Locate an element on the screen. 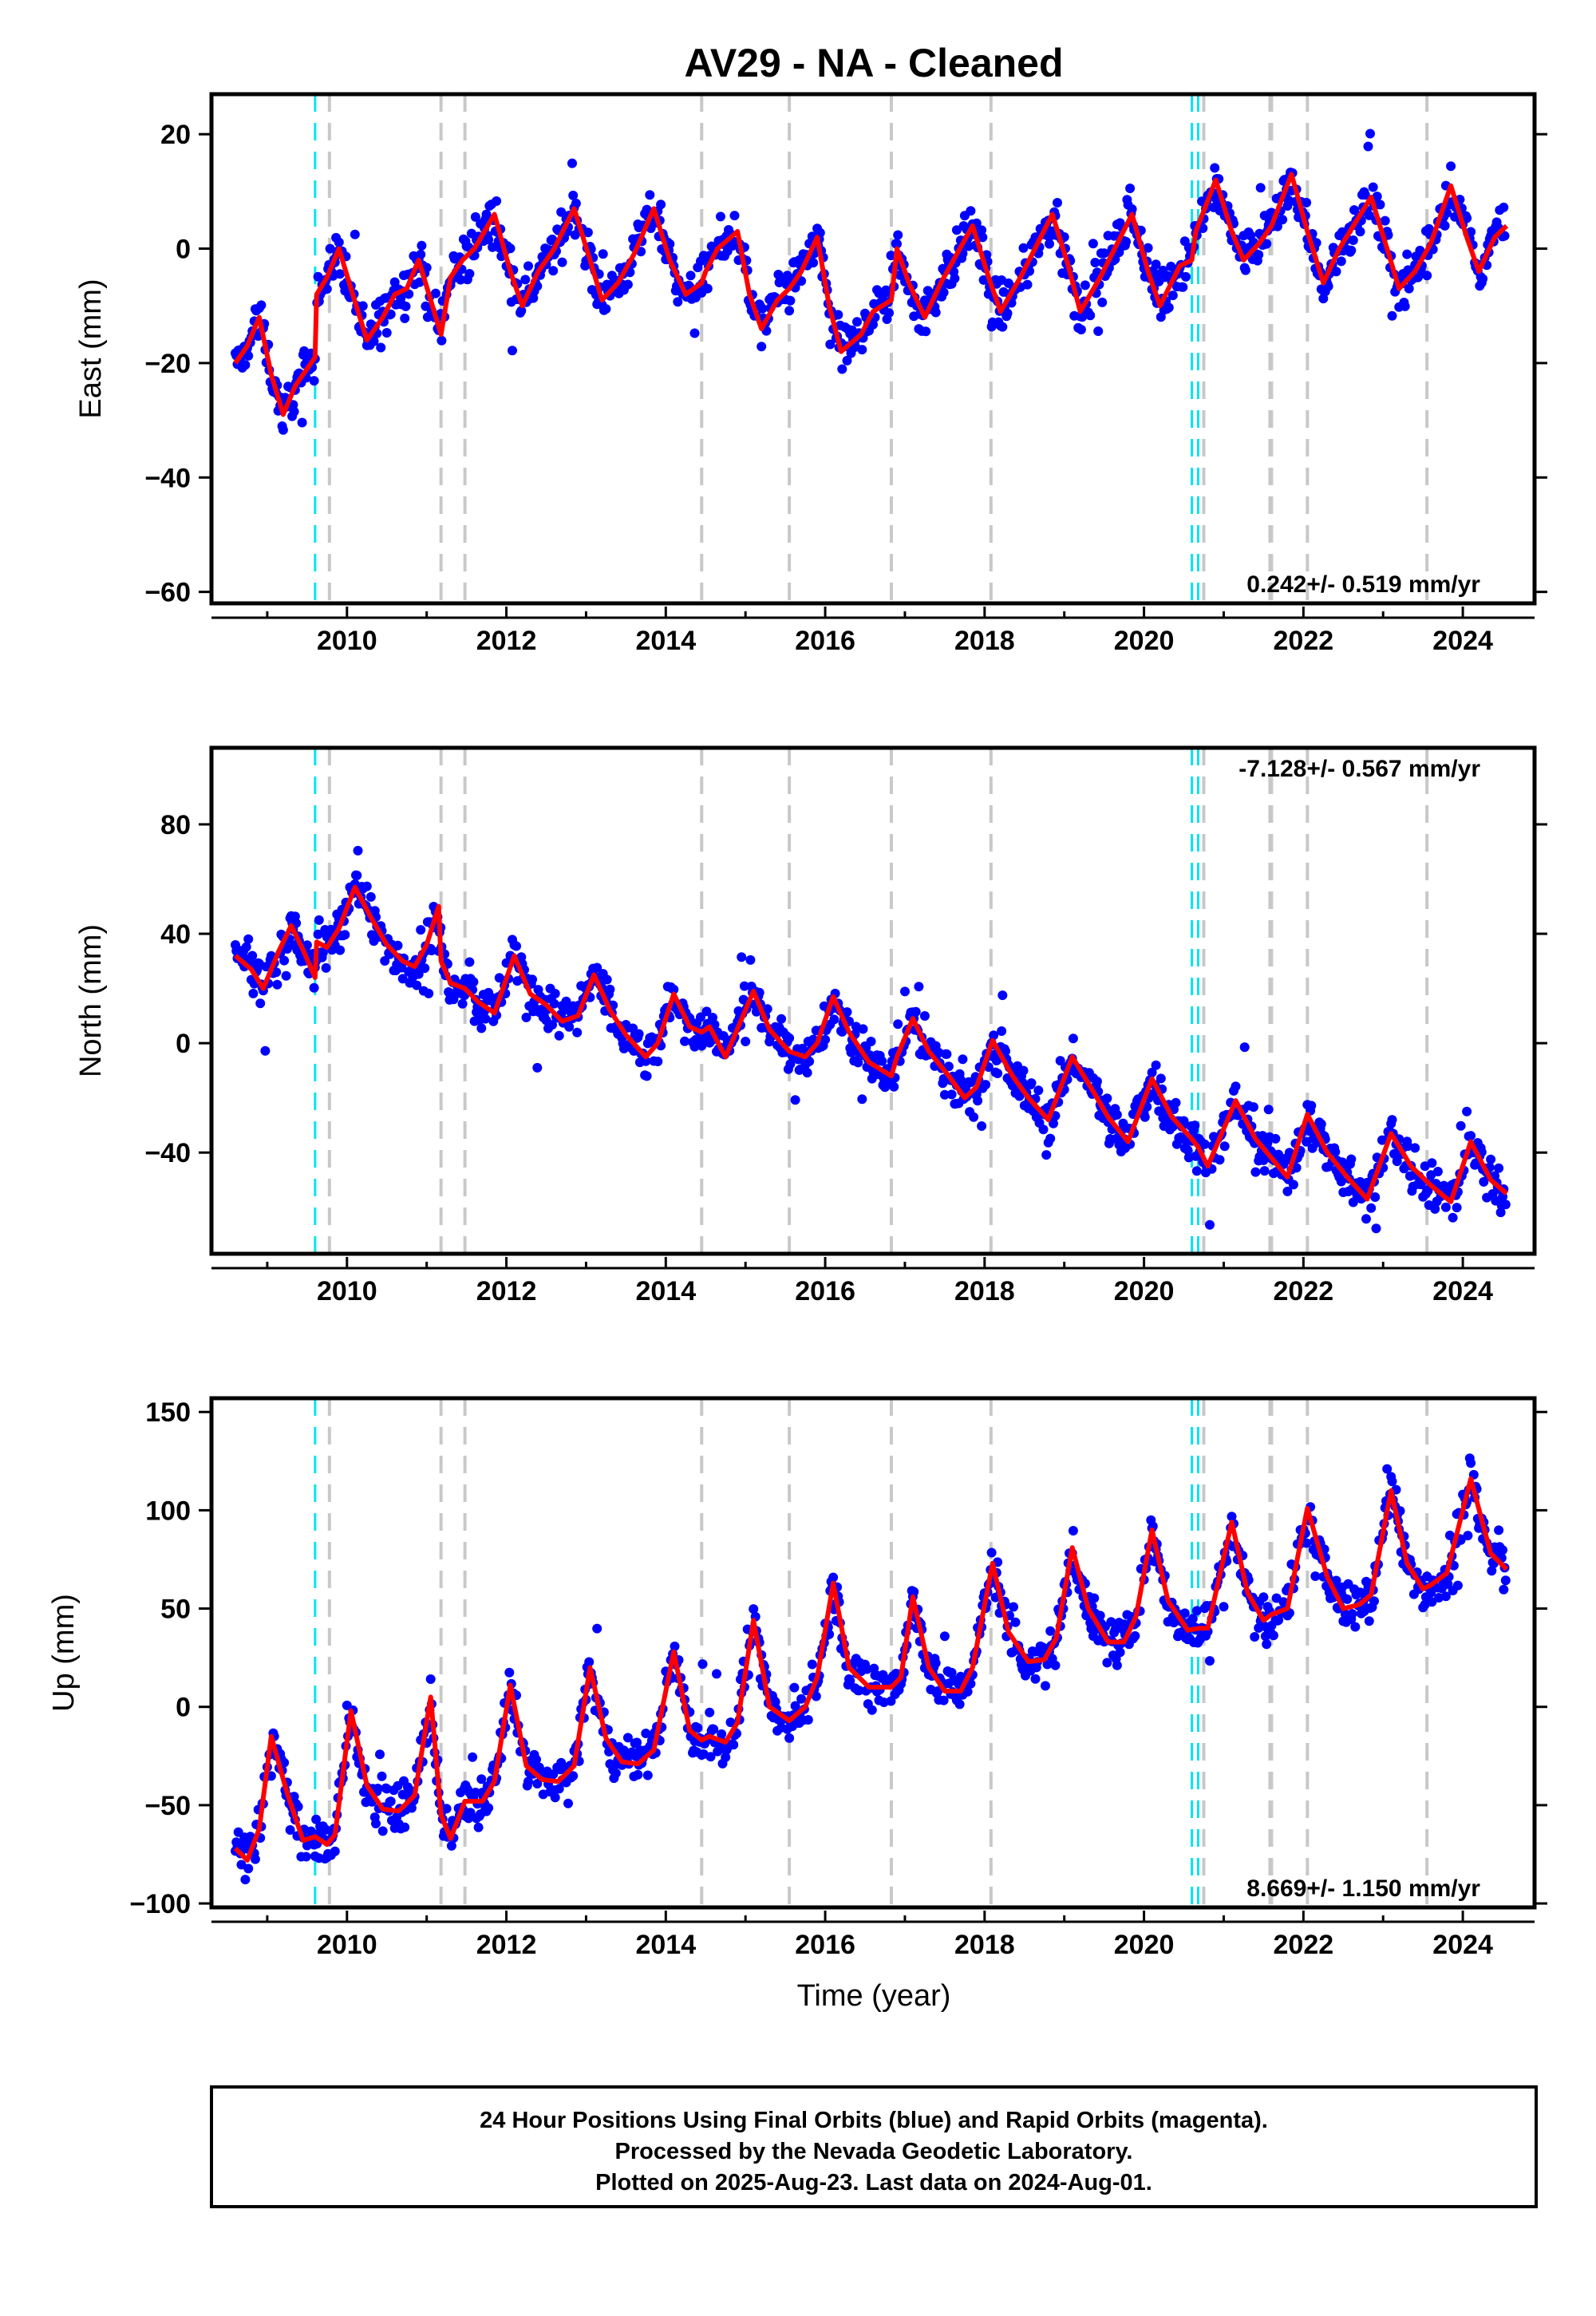 Image resolution: width=1596 pixels, height=2316 pixels. y-tick-label: 20 is located at coordinates (175, 135).